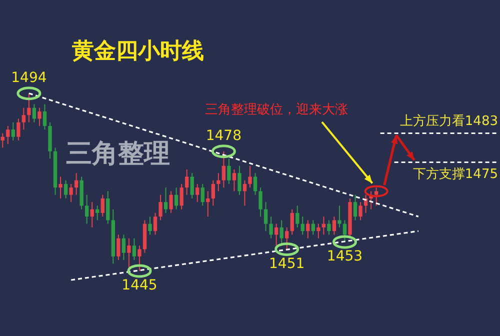  I want to click on annotation: 1445, so click(140, 286).